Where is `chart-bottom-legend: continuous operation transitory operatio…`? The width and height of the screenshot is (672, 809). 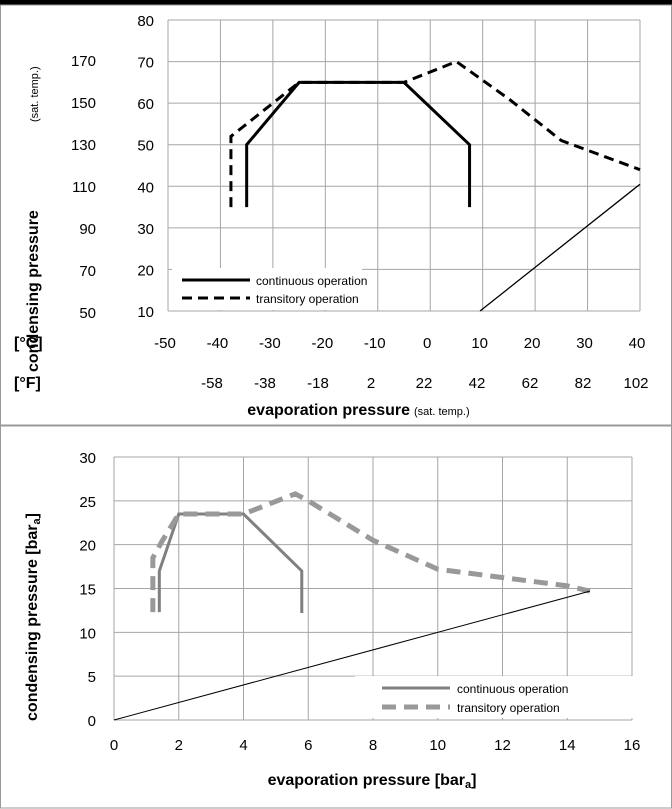
chart-bottom-legend: continuous operation transitory operatio… is located at coordinates (495, 697).